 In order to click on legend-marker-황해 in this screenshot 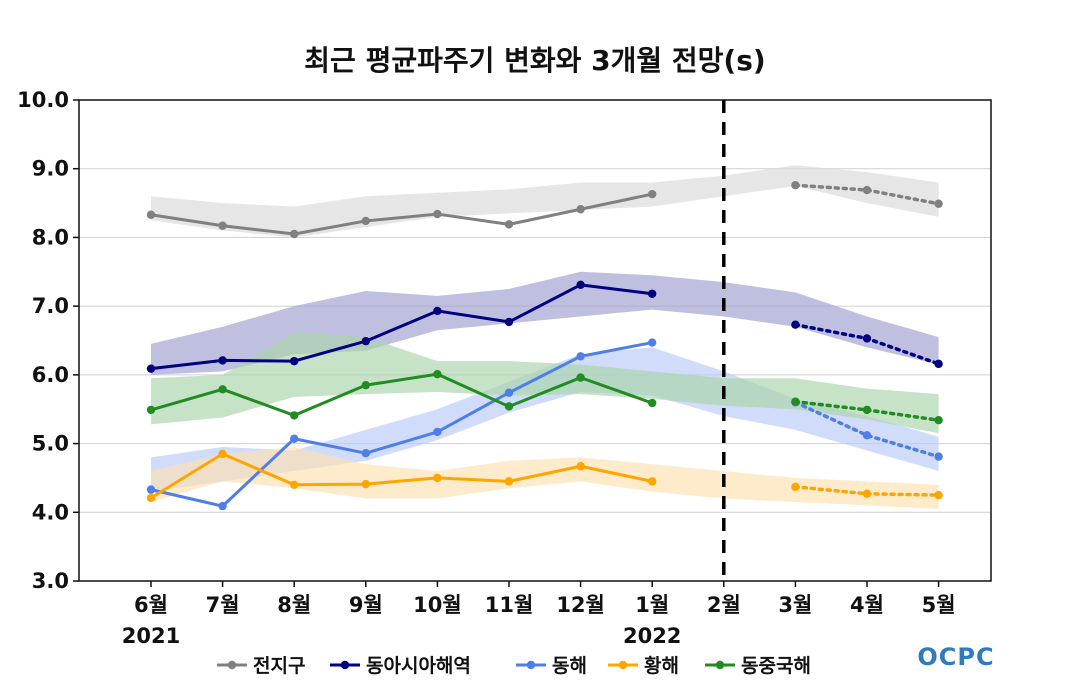, I will do `click(623, 665)`.